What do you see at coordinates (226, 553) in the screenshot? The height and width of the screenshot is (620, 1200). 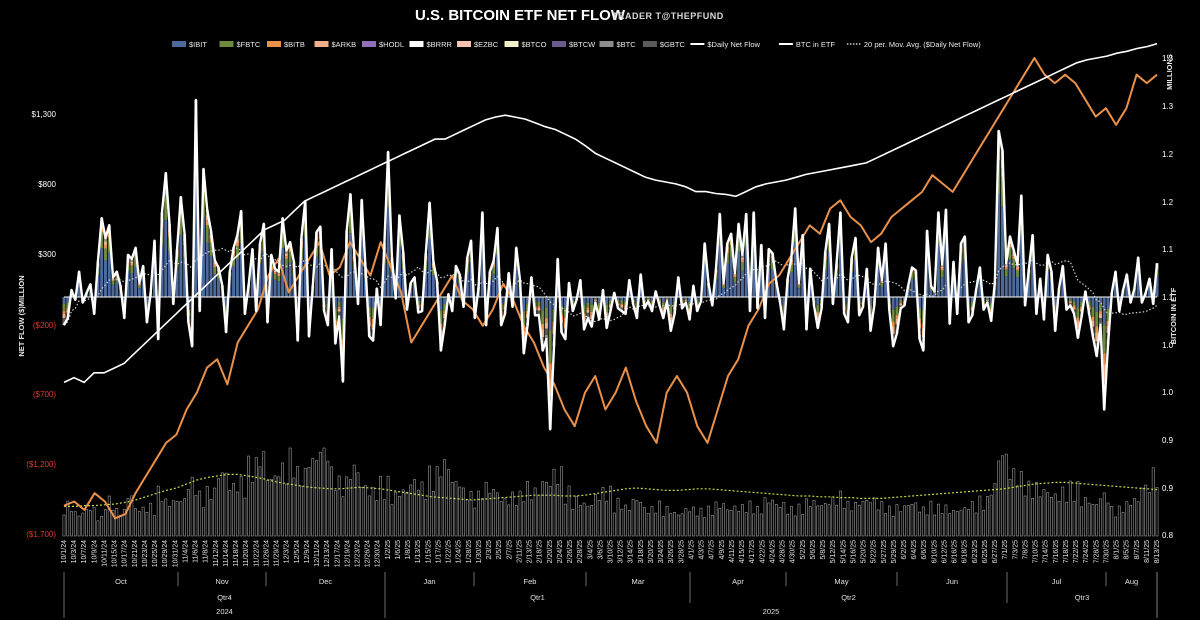 I see `x-tick-label: 11/14/24` at bounding box center [226, 553].